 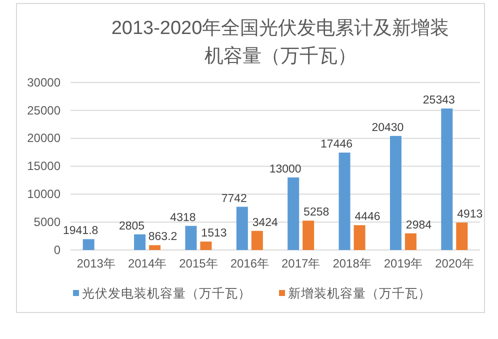 What do you see at coordinates (47, 221) in the screenshot?
I see `y-tick-label: 5000` at bounding box center [47, 221].